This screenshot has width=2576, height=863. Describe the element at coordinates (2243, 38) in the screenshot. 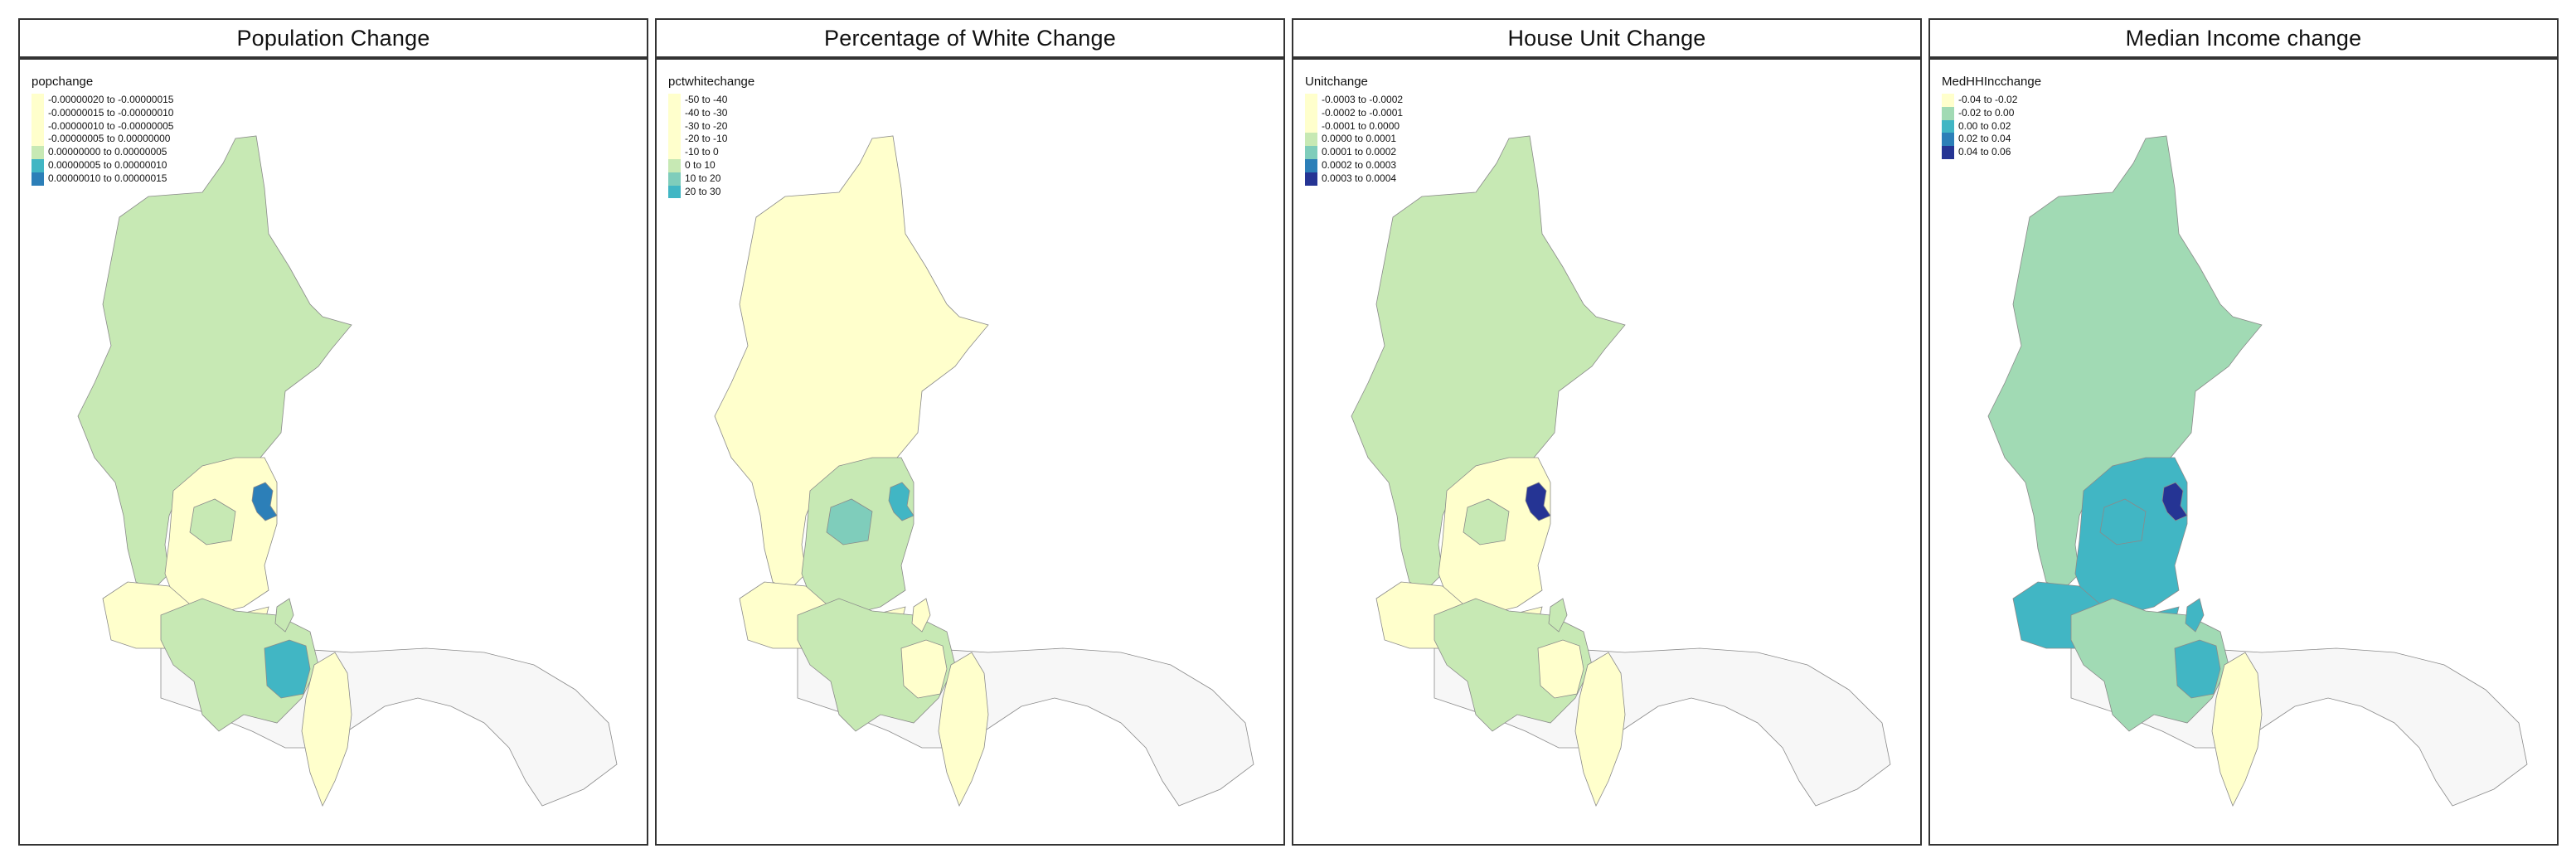

I see `panel-title: Median Income change` at that location.